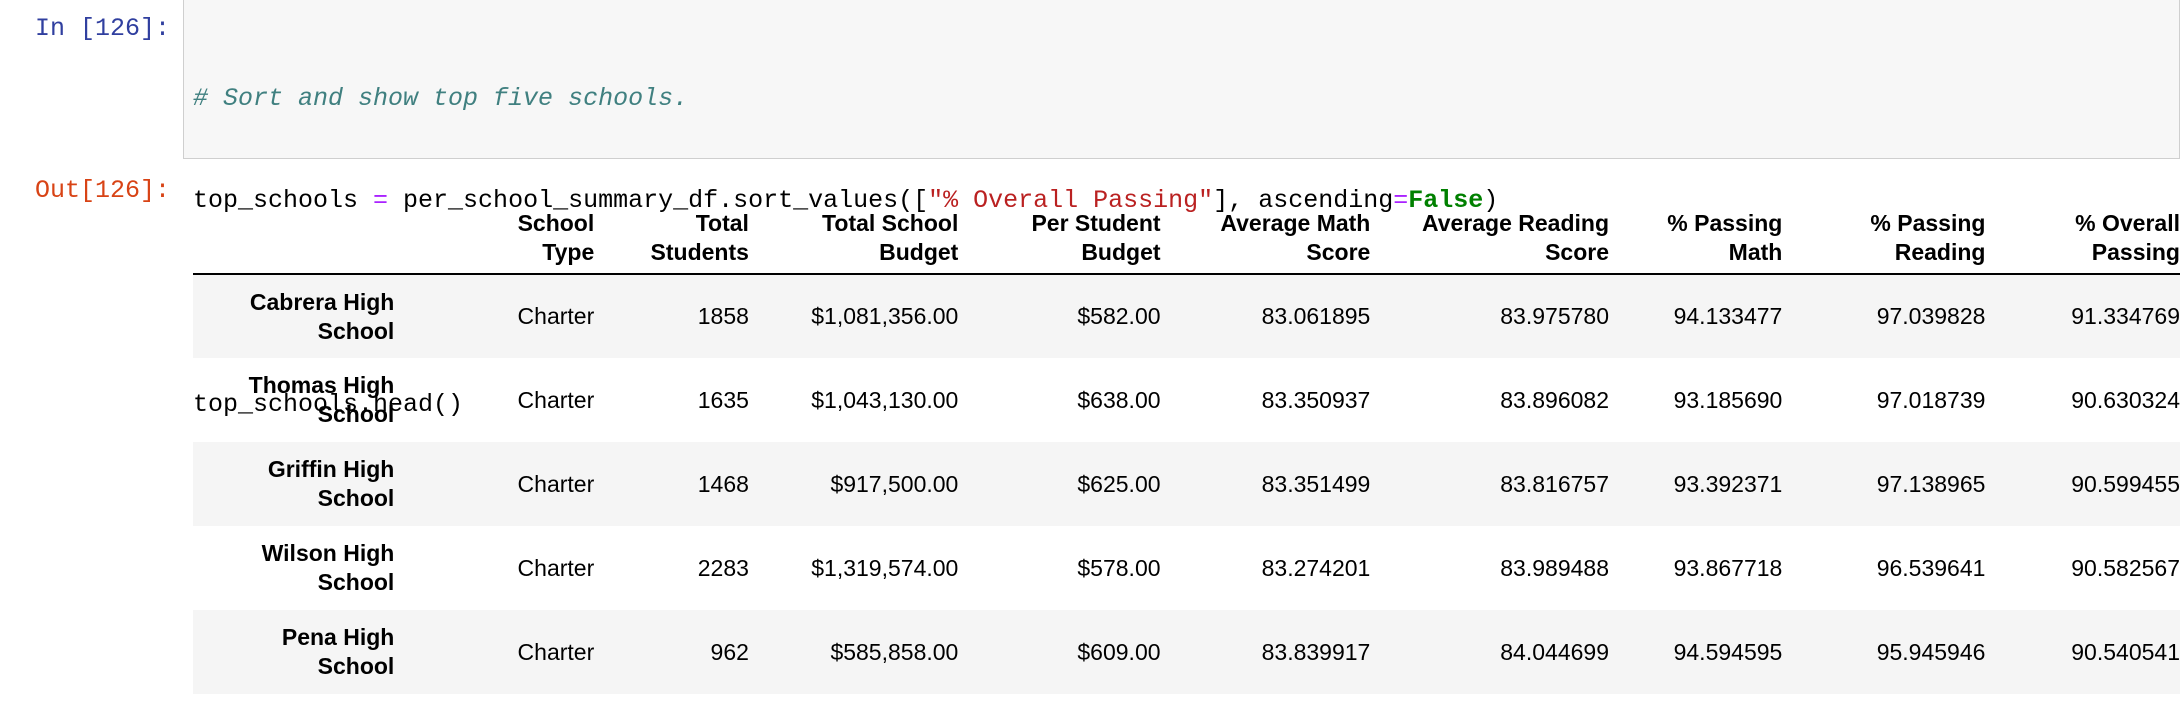  I want to click on table-cell: 90.540541, so click(2125, 651).